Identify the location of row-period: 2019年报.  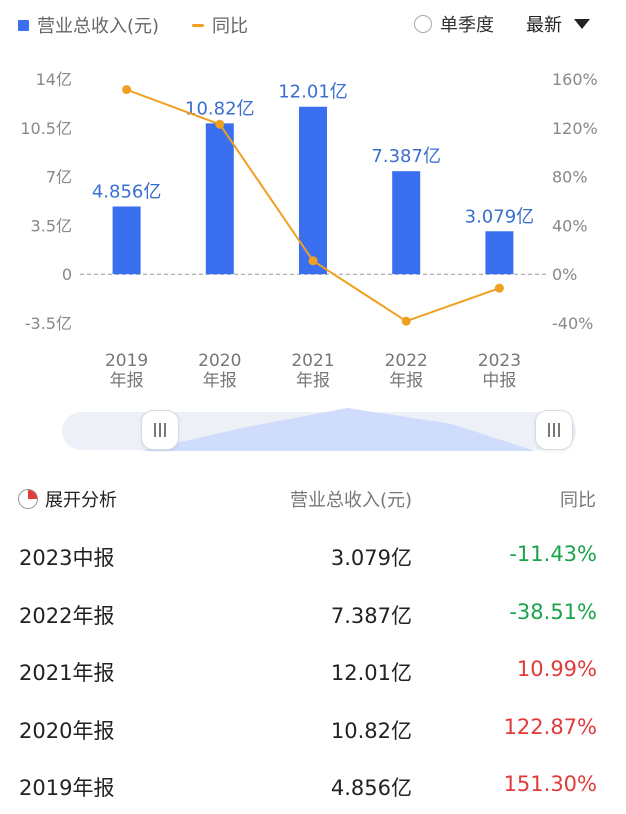
(67, 788).